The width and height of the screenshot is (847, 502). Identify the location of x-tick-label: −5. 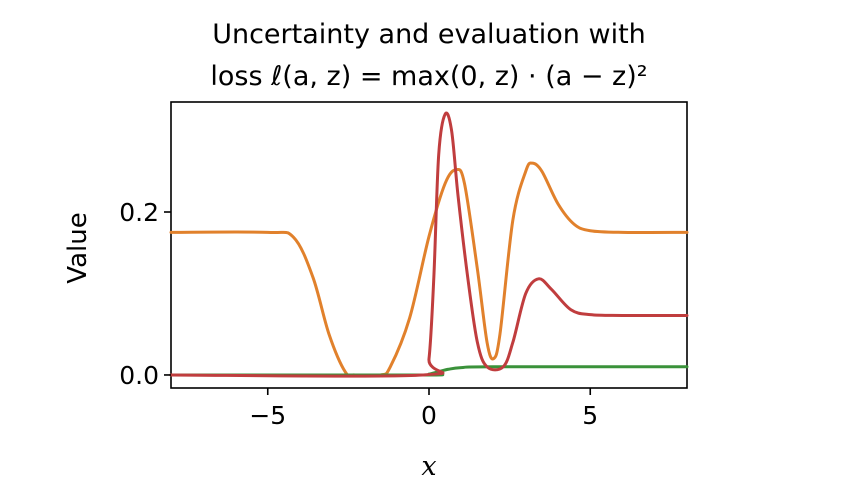
(267, 415).